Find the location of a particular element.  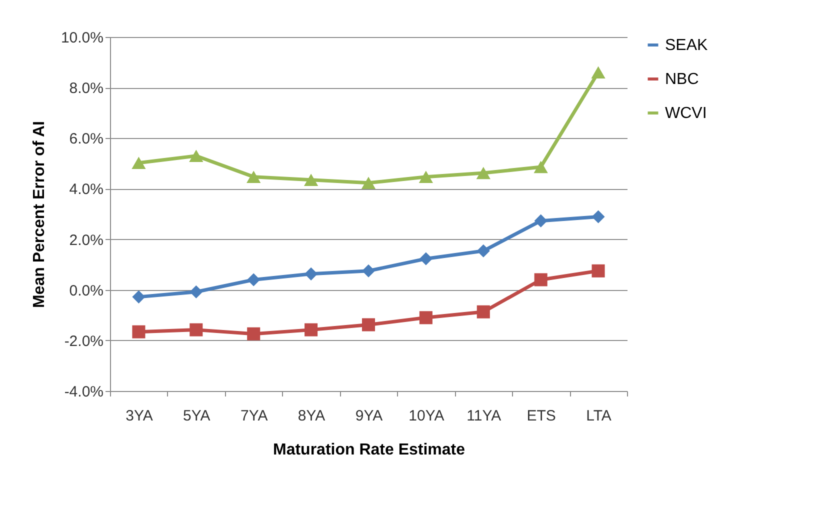

legend-label: NBC is located at coordinates (682, 79).